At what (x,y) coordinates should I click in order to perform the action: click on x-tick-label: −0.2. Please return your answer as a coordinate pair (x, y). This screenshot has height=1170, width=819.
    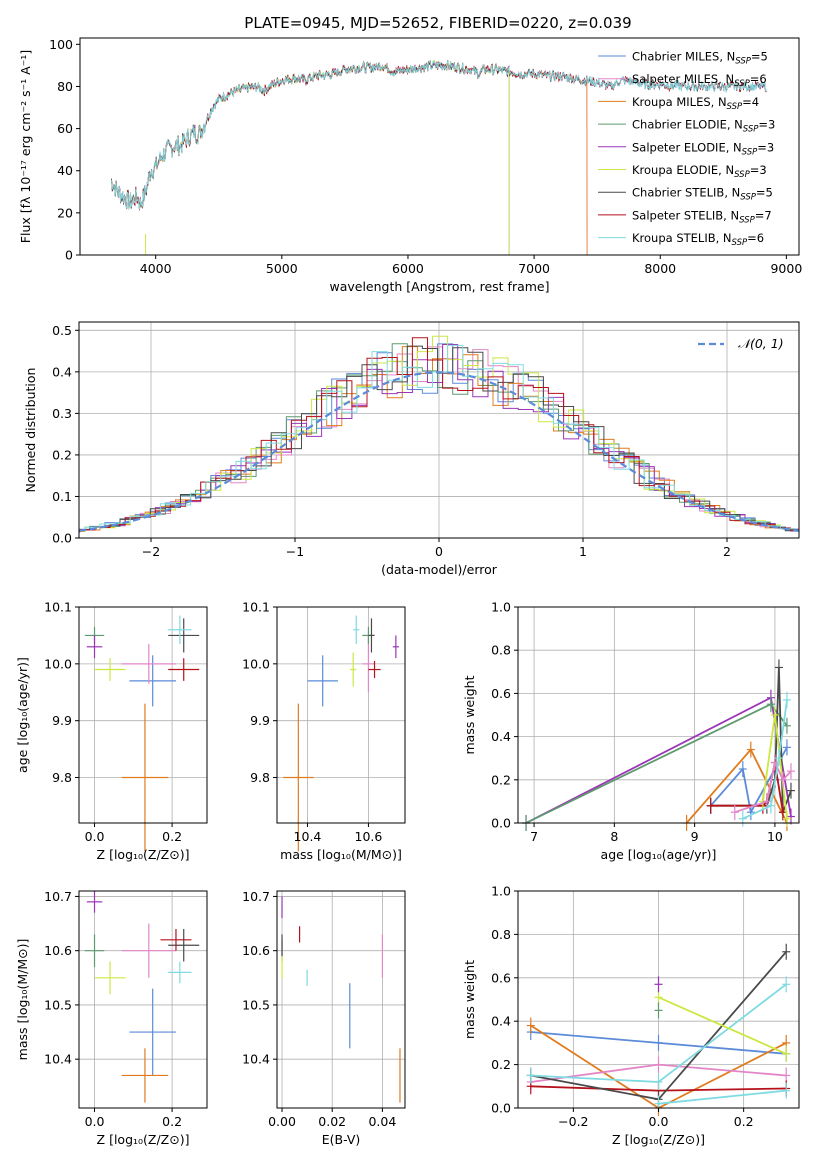
    Looking at the image, I should click on (573, 1121).